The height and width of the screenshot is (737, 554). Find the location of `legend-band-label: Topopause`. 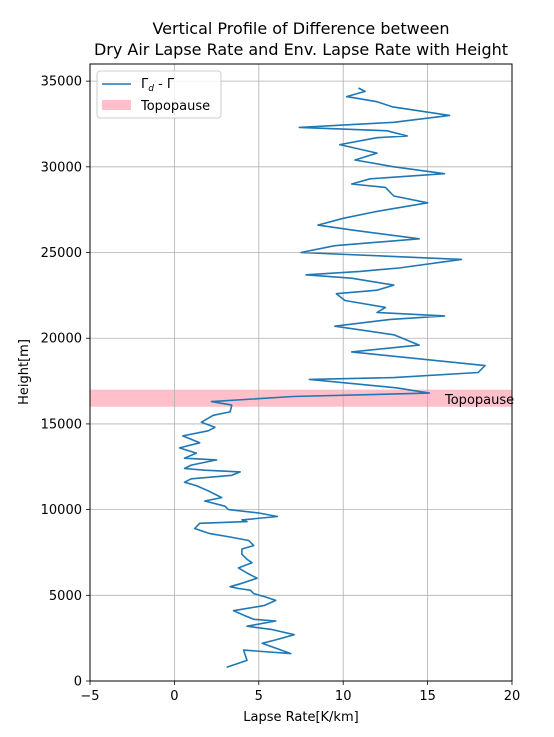

legend-band-label: Topopause is located at coordinates (175, 106).